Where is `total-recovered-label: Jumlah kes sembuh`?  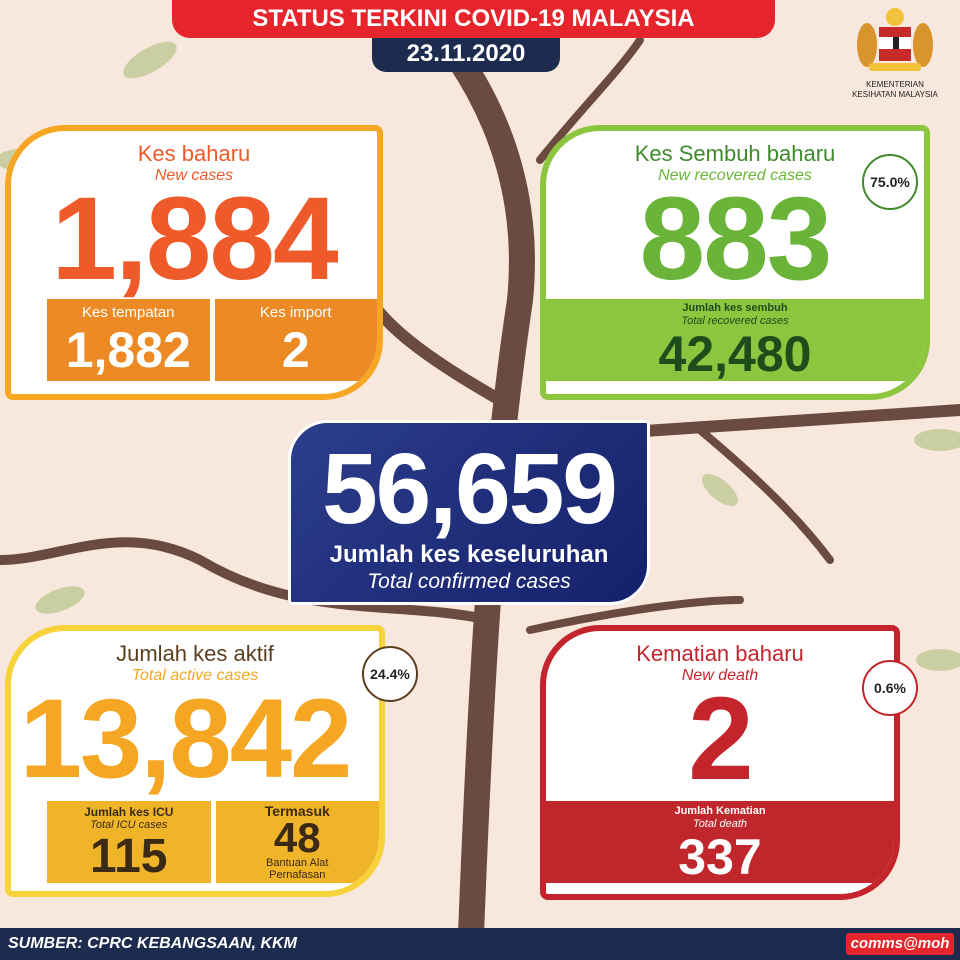
total-recovered-label: Jumlah kes sembuh is located at coordinates (735, 308).